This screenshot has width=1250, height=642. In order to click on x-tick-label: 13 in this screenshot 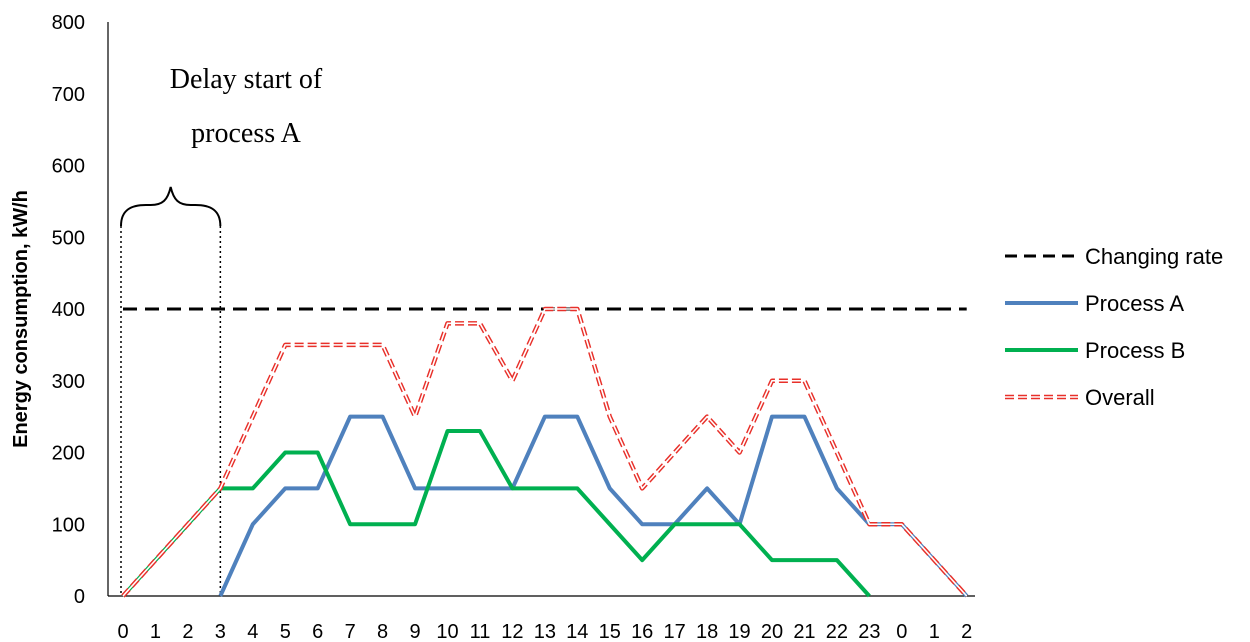, I will do `click(545, 631)`.